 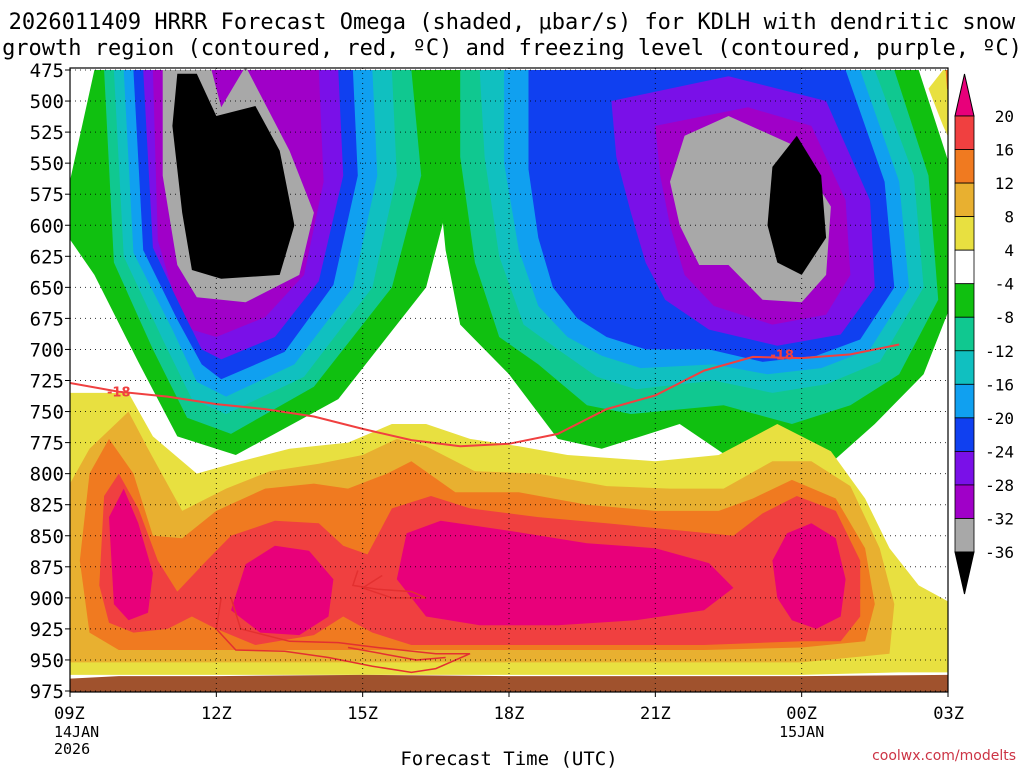 I want to click on y-tick-label-13: 800, so click(x=47, y=475).